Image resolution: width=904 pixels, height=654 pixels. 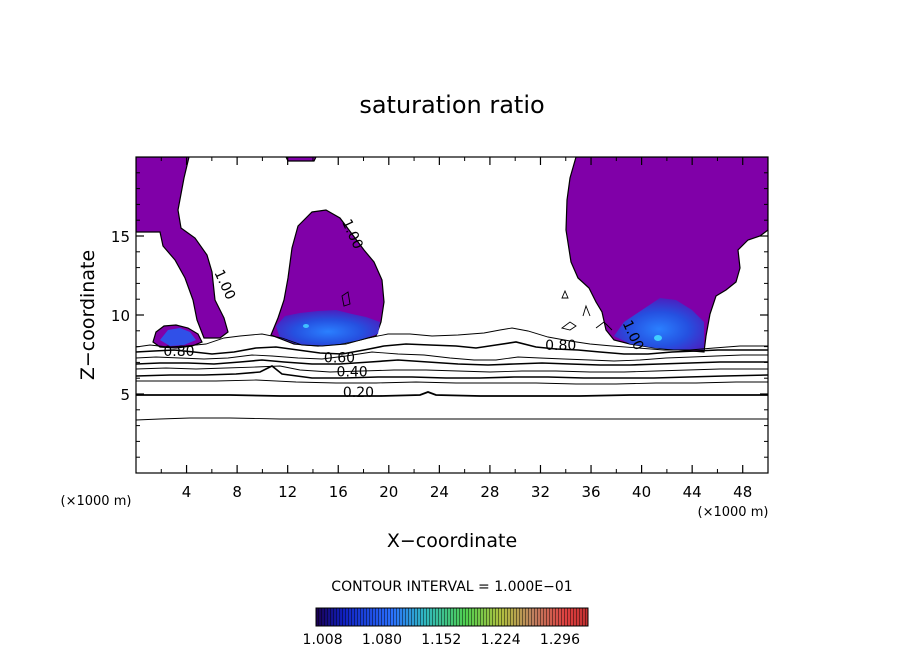 I want to click on x-tick-label: 20, so click(x=388, y=492).